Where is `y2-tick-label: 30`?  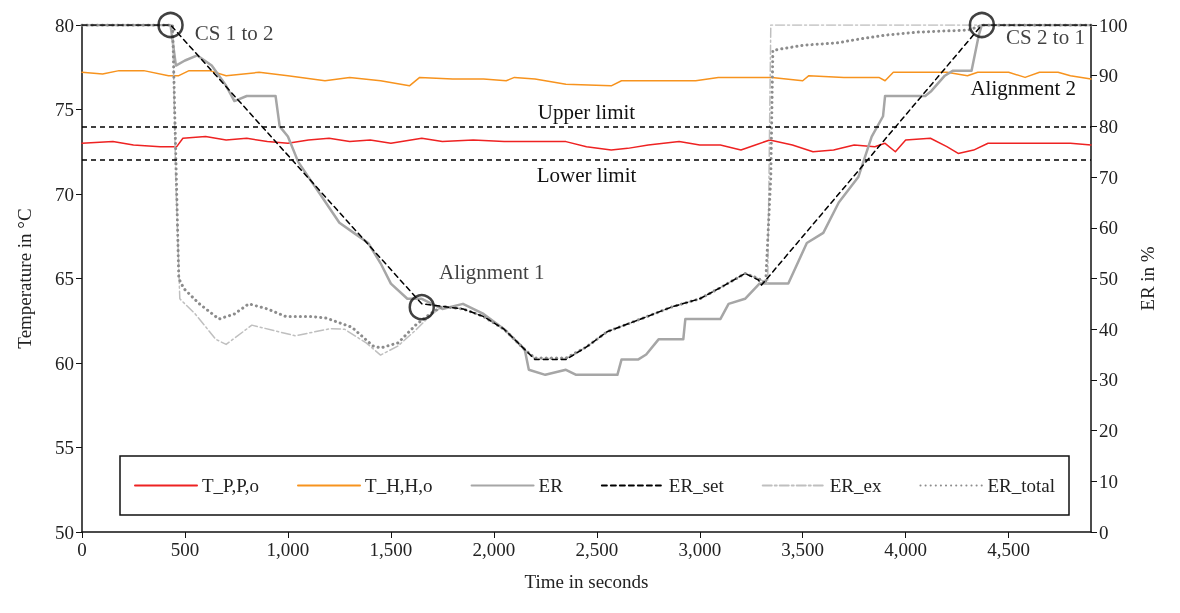 y2-tick-label: 30 is located at coordinates (1108, 380).